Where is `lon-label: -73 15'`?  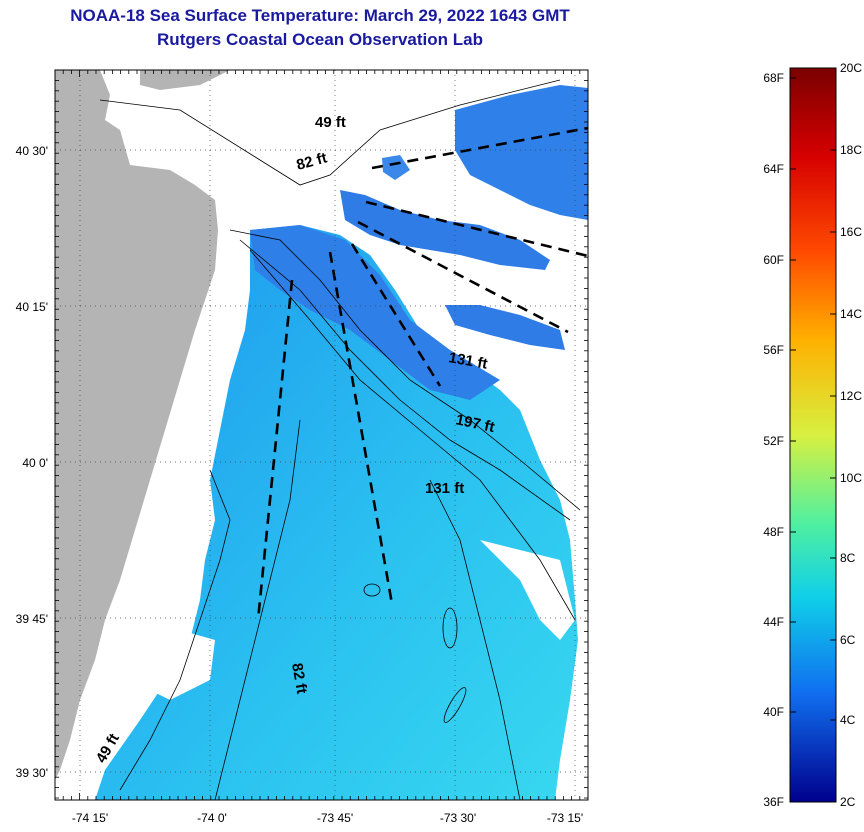 lon-label: -73 15' is located at coordinates (565, 818).